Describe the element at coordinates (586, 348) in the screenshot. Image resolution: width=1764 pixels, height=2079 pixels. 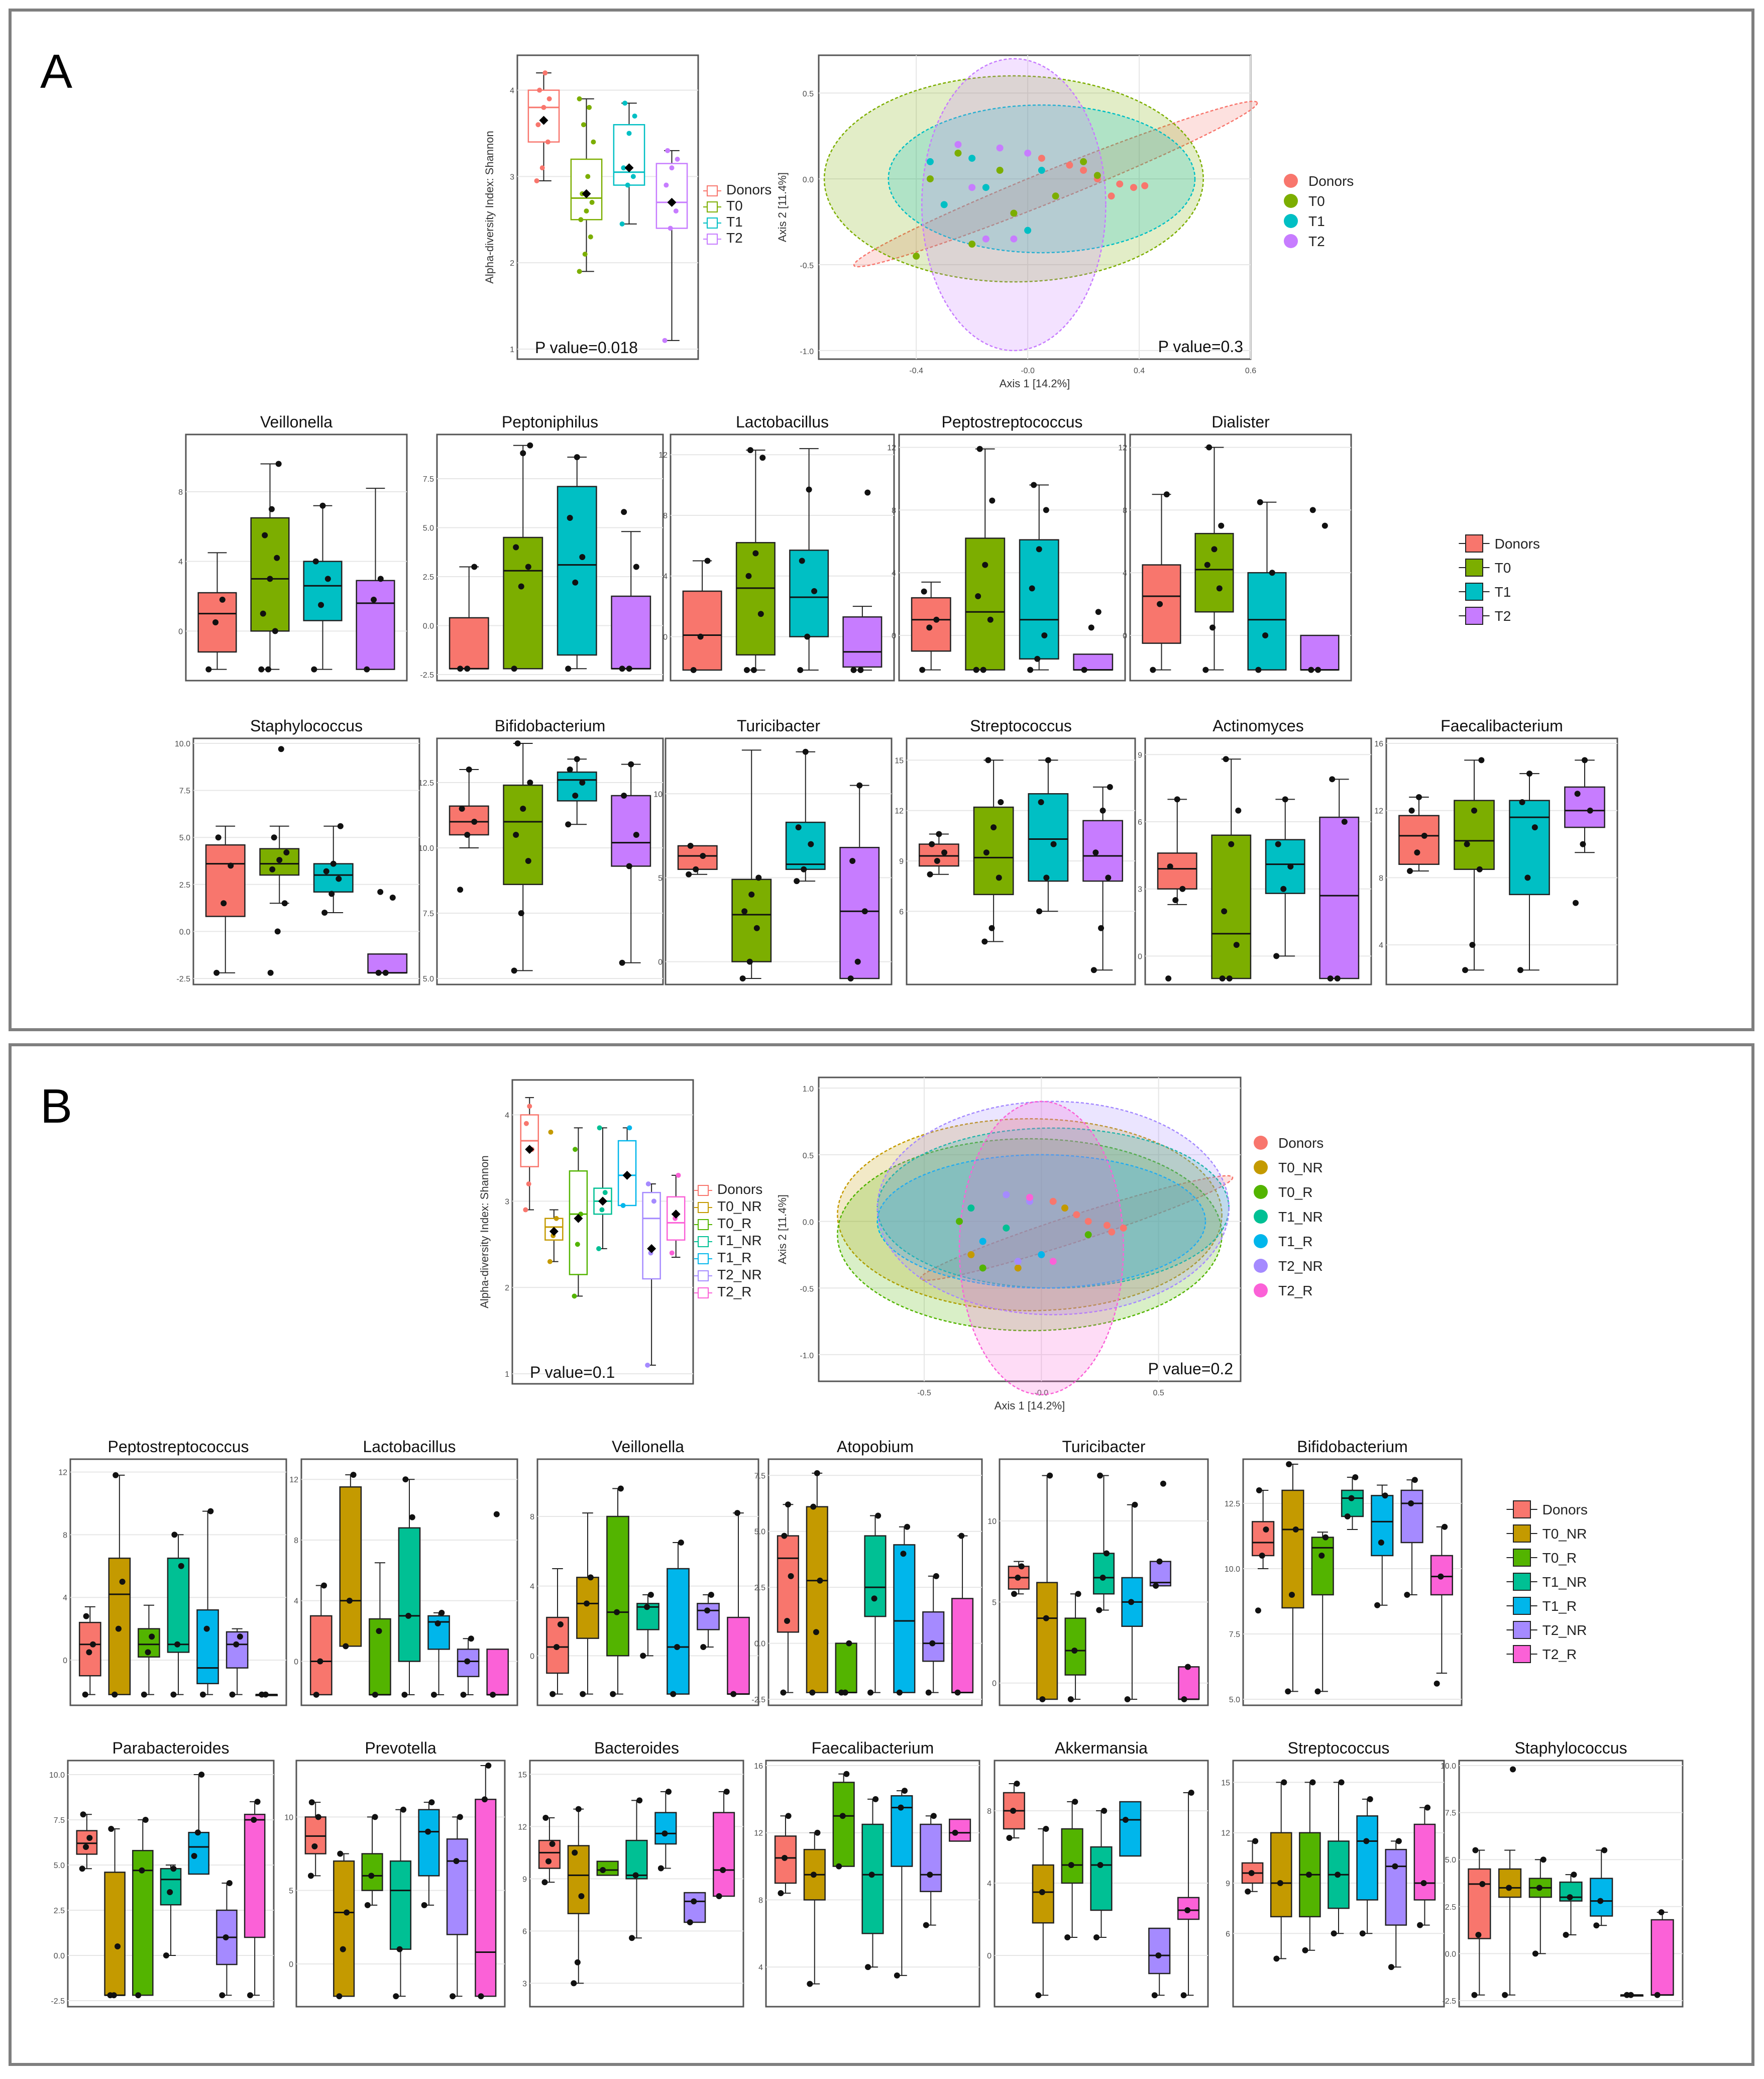
I see `p-value: P value=0.018` at that location.